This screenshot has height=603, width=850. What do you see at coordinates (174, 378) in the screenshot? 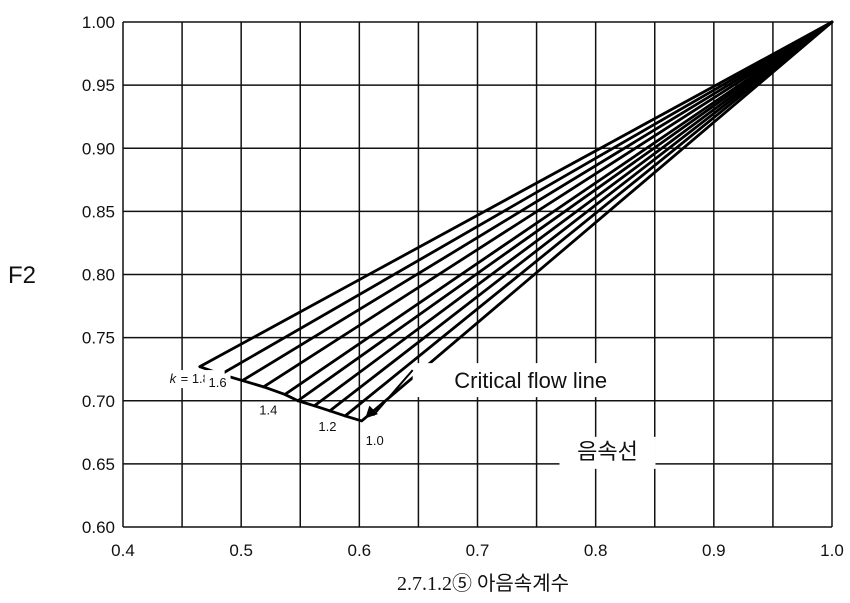
I see `k-symbol: k` at bounding box center [174, 378].